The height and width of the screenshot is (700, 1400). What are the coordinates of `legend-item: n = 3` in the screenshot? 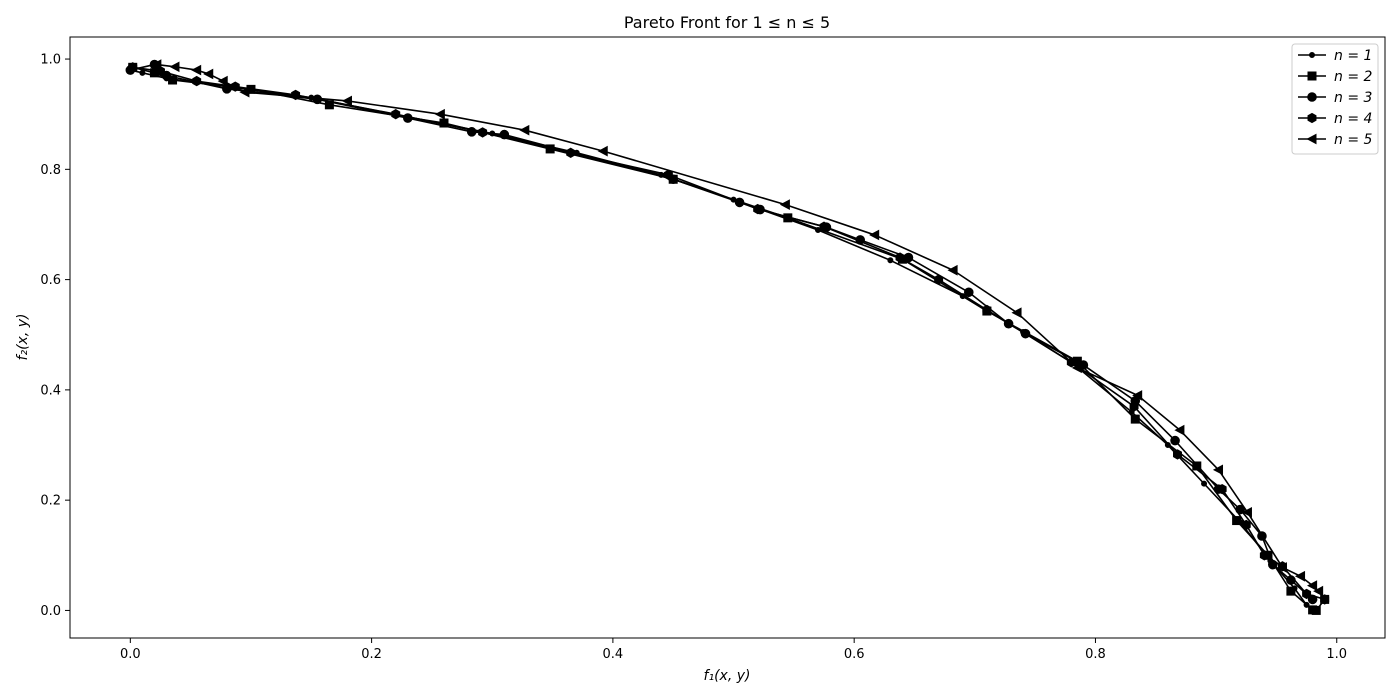 It's located at (1335, 98).